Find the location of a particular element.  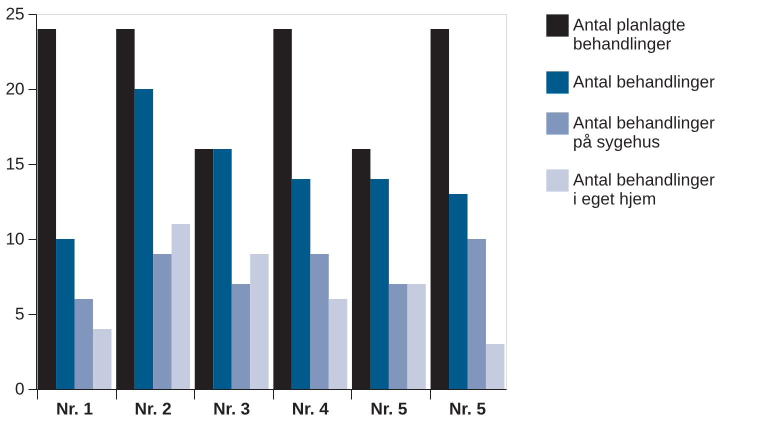

y-tick-label: 25 is located at coordinates (15, 14).